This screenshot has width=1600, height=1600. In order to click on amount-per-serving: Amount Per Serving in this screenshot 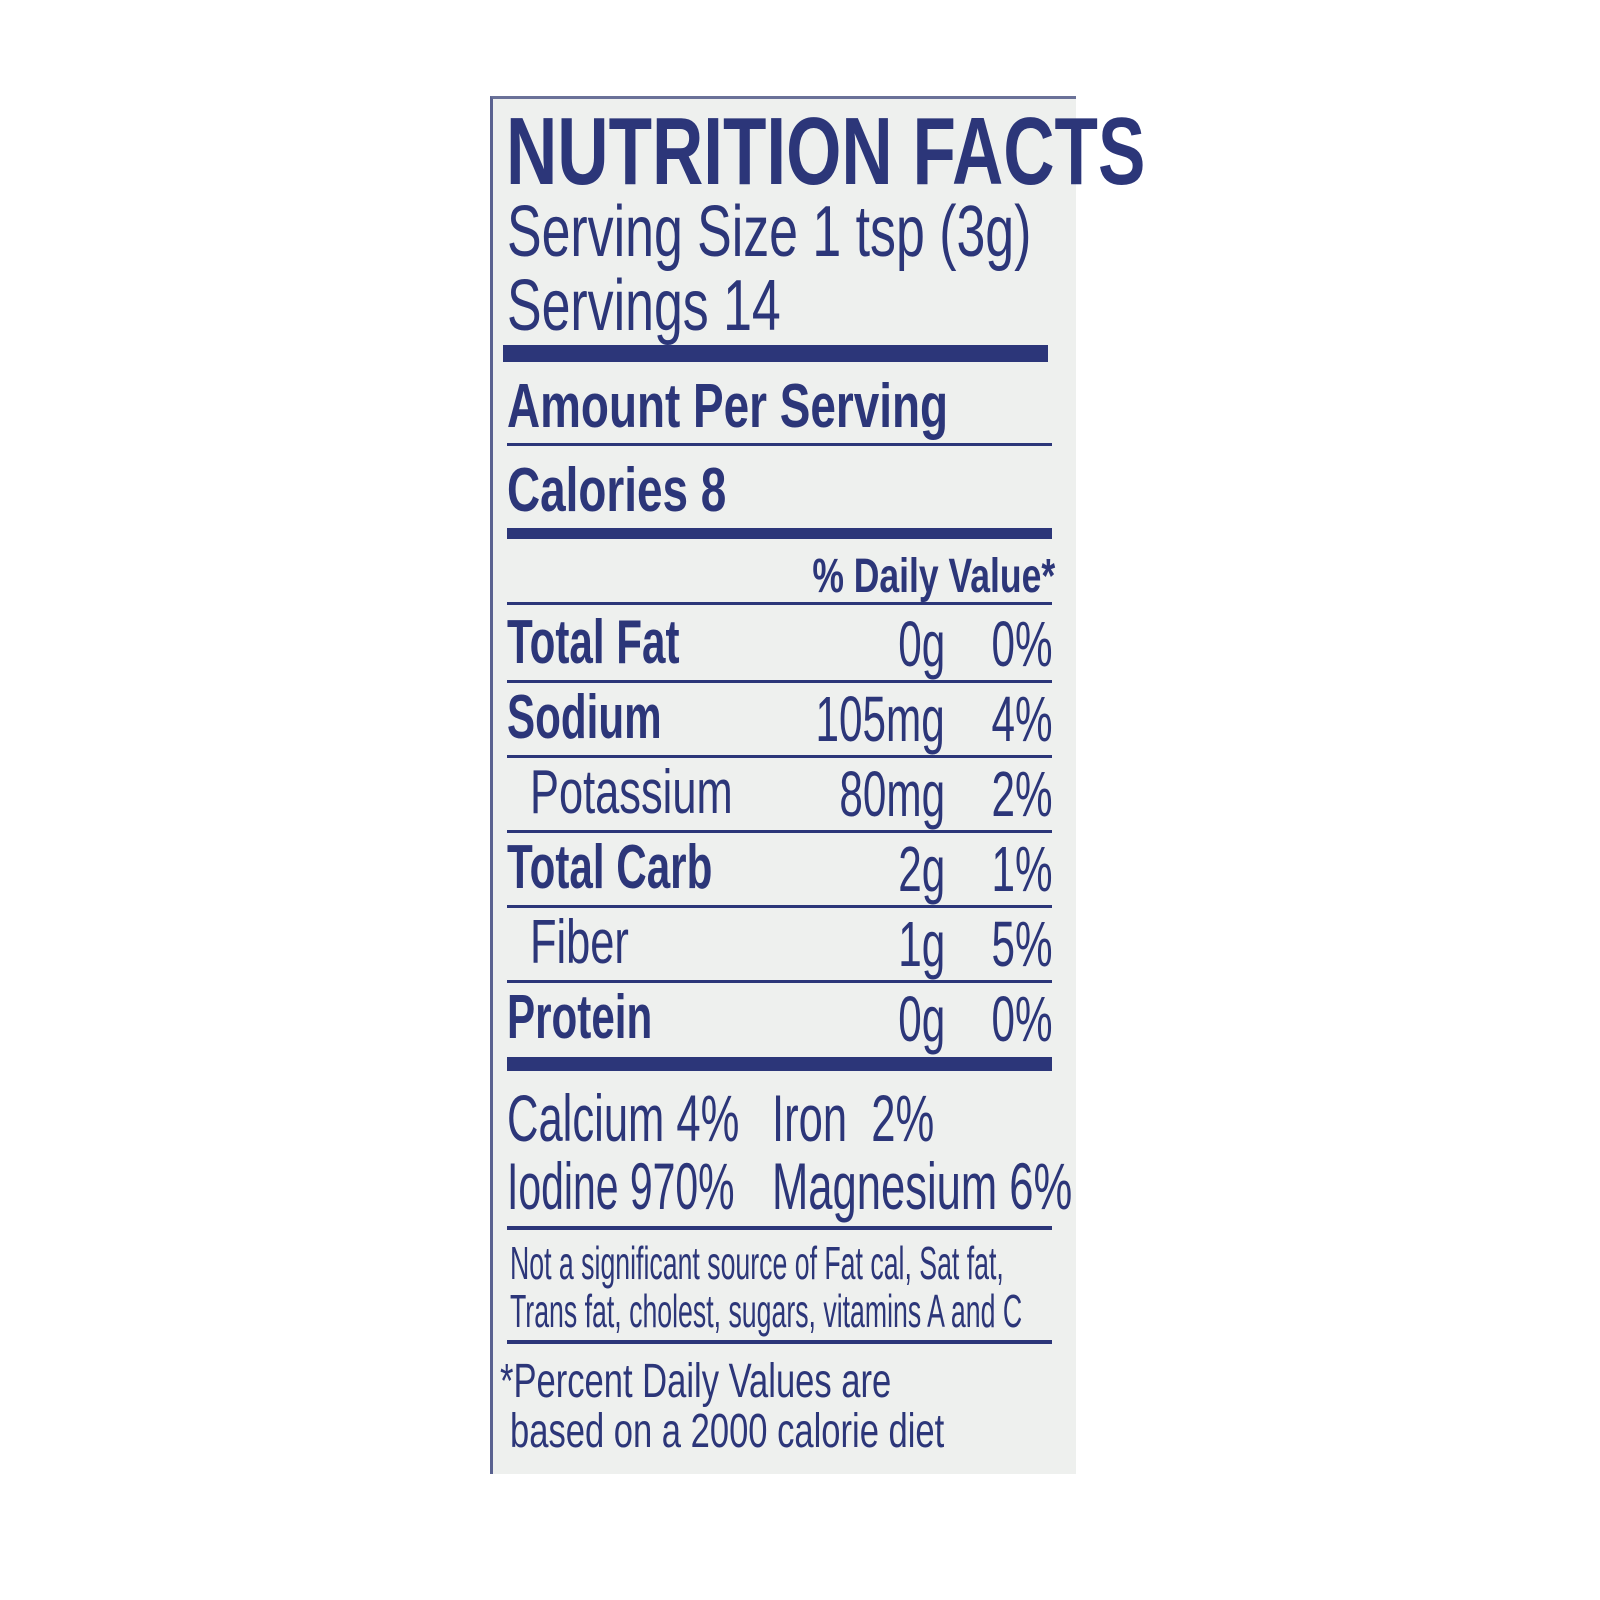, I will do `click(728, 406)`.